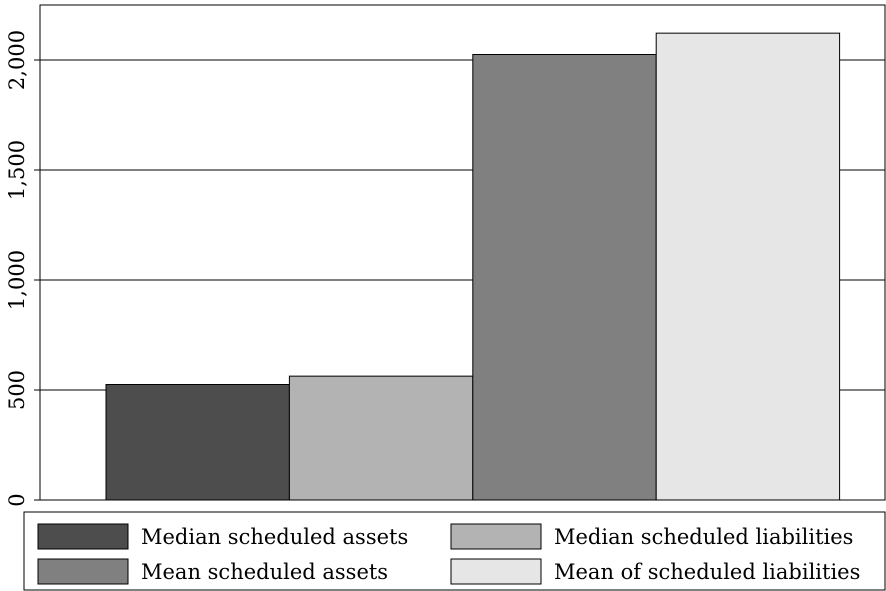 This screenshot has height=591, width=886. I want to click on legend-label: Mean scheduled assets, so click(264, 572).